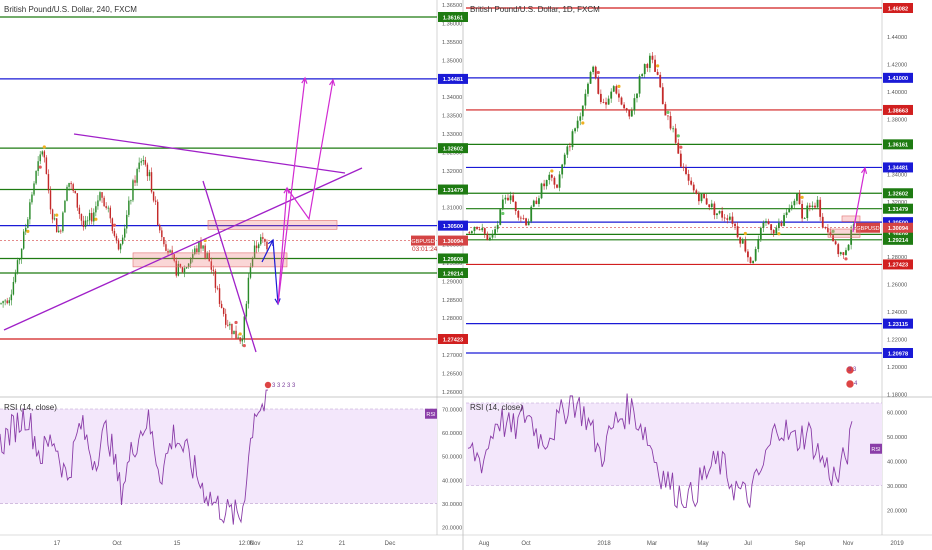  Describe the element at coordinates (844, 233) in the screenshot. I see `right-support-zone` at that location.